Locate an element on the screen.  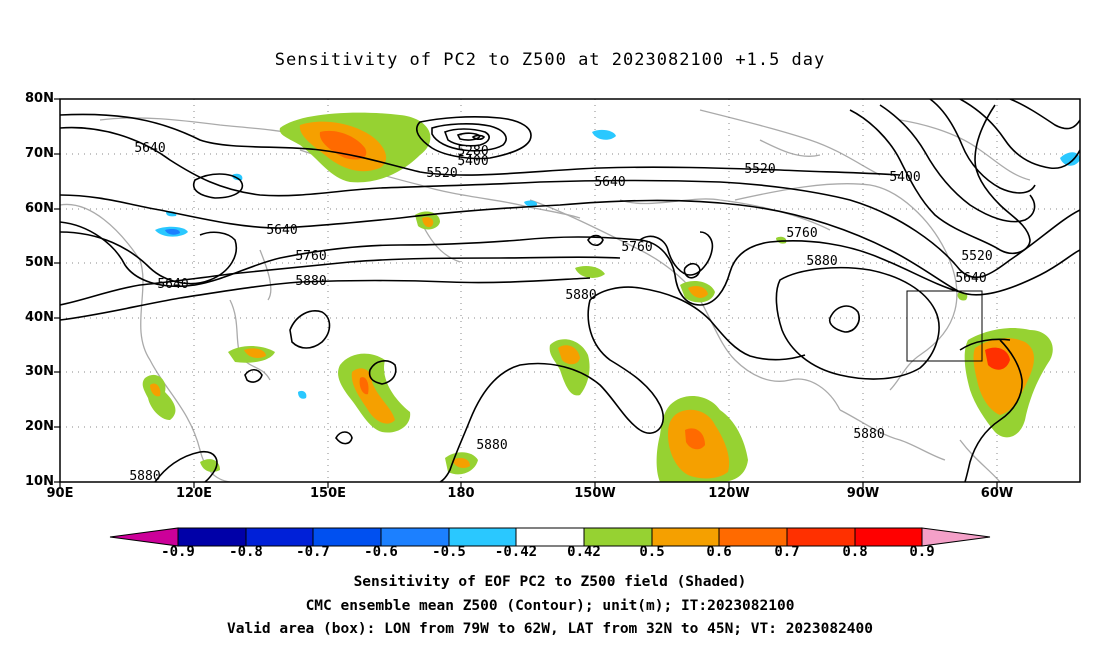
contour-label: 5280 is located at coordinates (472, 151).